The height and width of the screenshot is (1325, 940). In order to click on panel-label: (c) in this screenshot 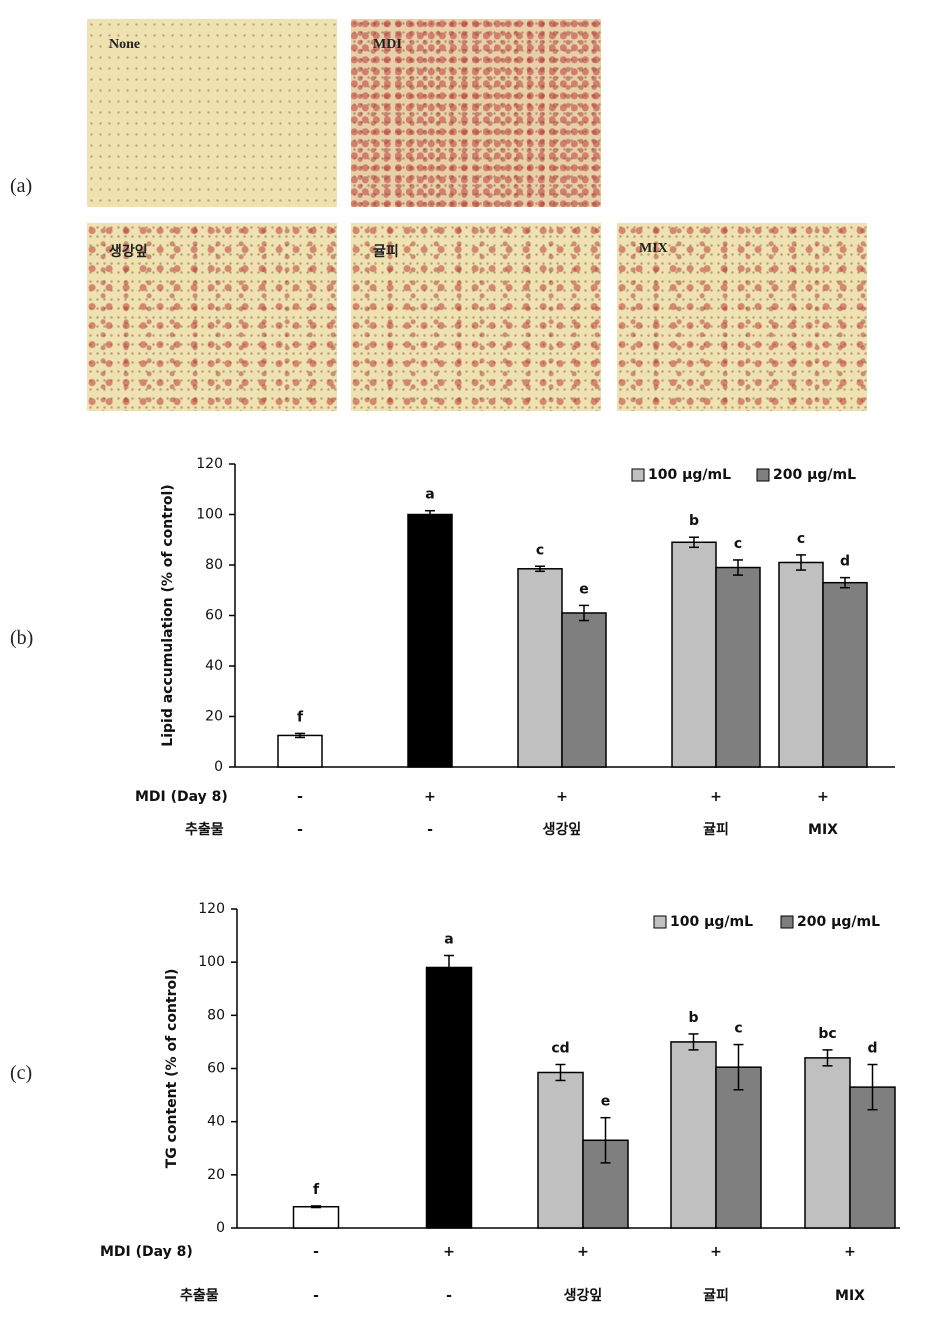, I will do `click(21, 1073)`.